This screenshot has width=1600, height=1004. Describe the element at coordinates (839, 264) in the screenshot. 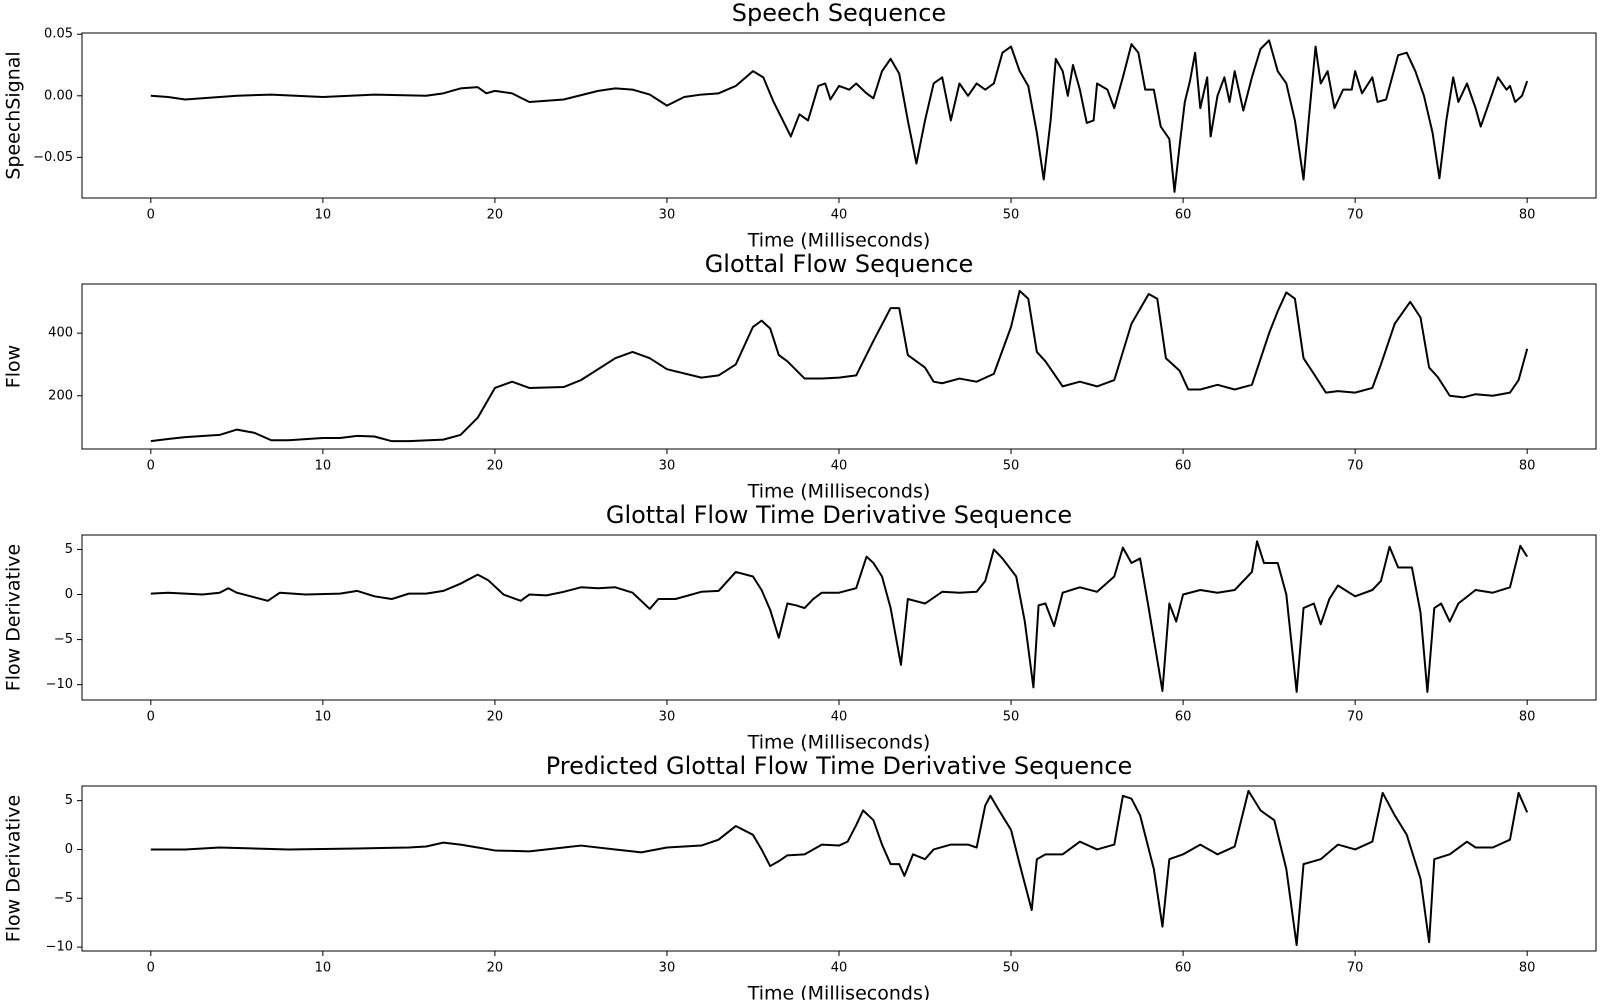

I see `subplot-title: Glottal Flow Sequence` at that location.